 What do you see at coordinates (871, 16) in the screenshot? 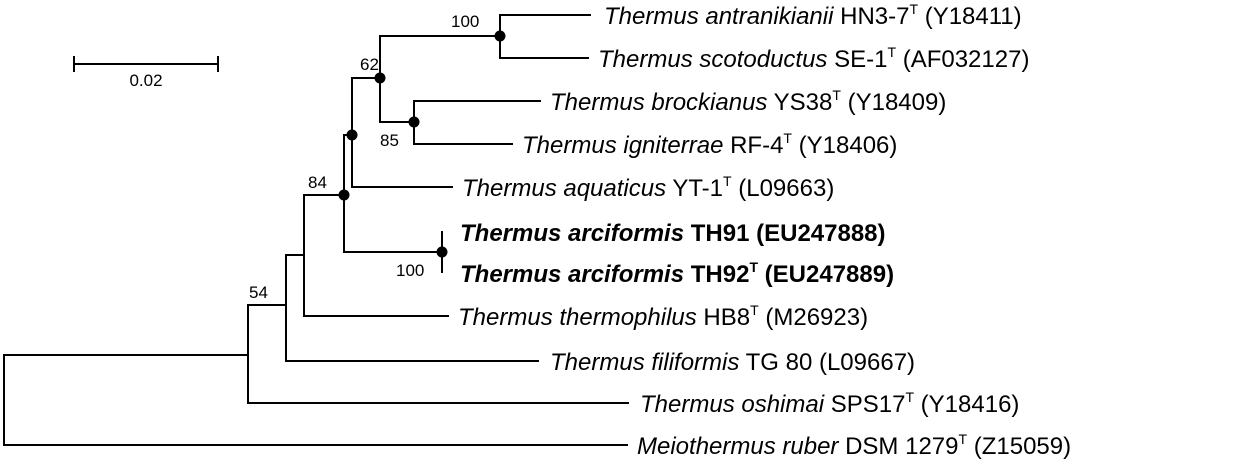
I see `taxon-strain: HN3-7` at bounding box center [871, 16].